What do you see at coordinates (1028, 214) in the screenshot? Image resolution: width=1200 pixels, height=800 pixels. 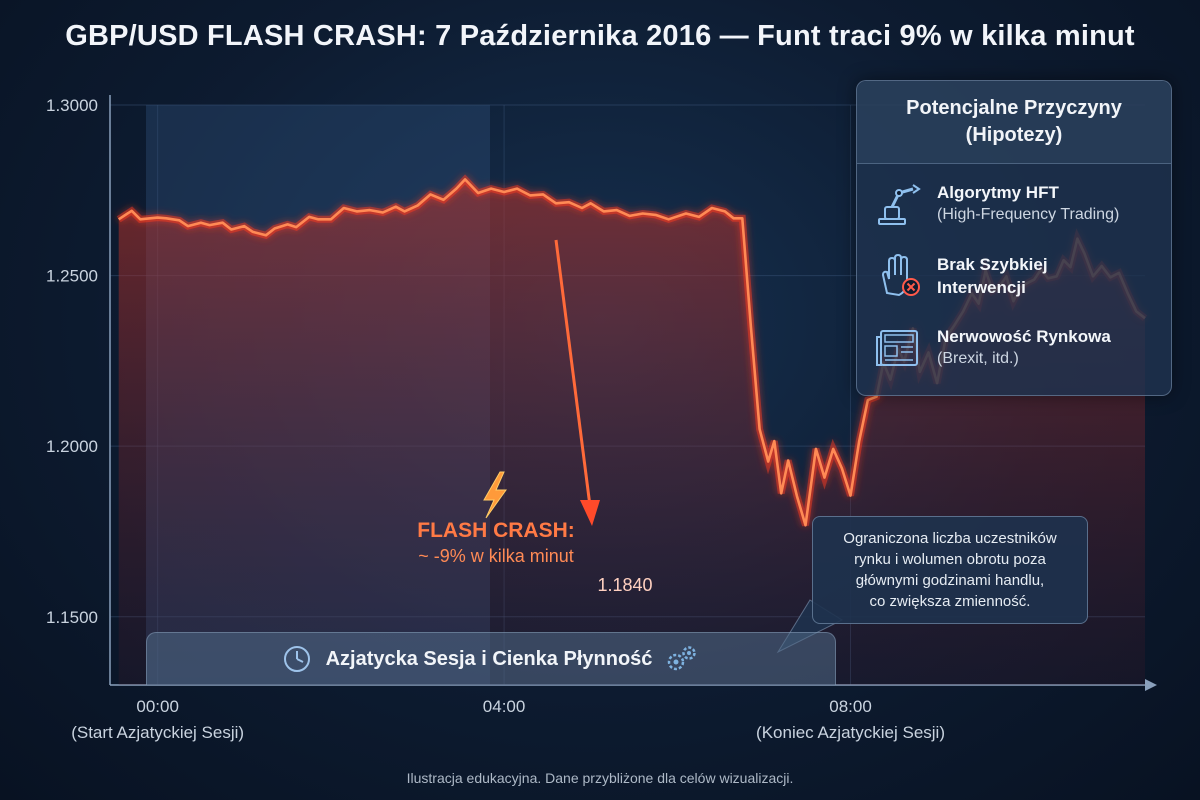 I see `cause-hft-sub: (High-Frequency Trading)` at bounding box center [1028, 214].